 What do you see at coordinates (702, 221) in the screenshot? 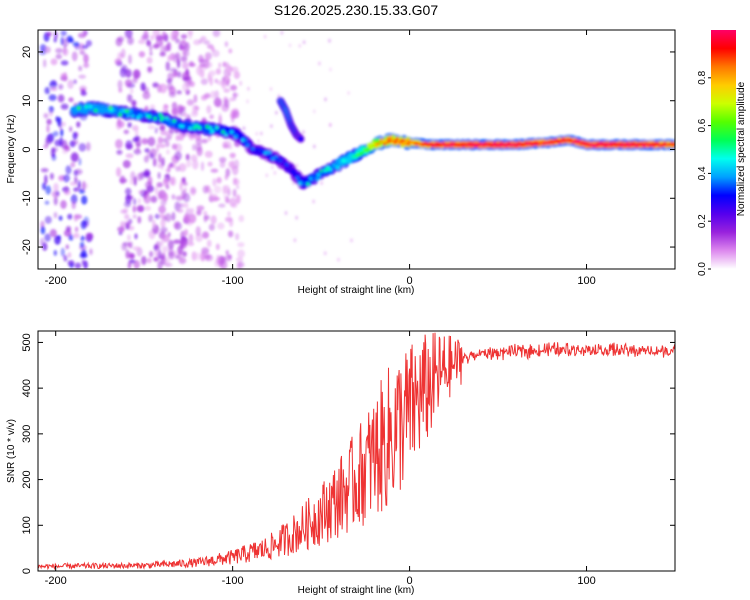
I see `colorbar-tick-label: 0.2` at bounding box center [702, 221].